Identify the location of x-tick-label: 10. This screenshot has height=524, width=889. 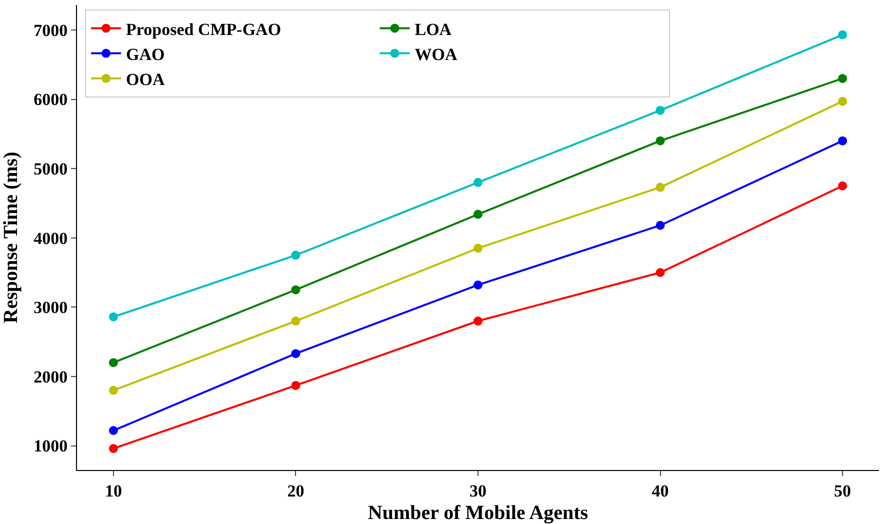
(113, 490).